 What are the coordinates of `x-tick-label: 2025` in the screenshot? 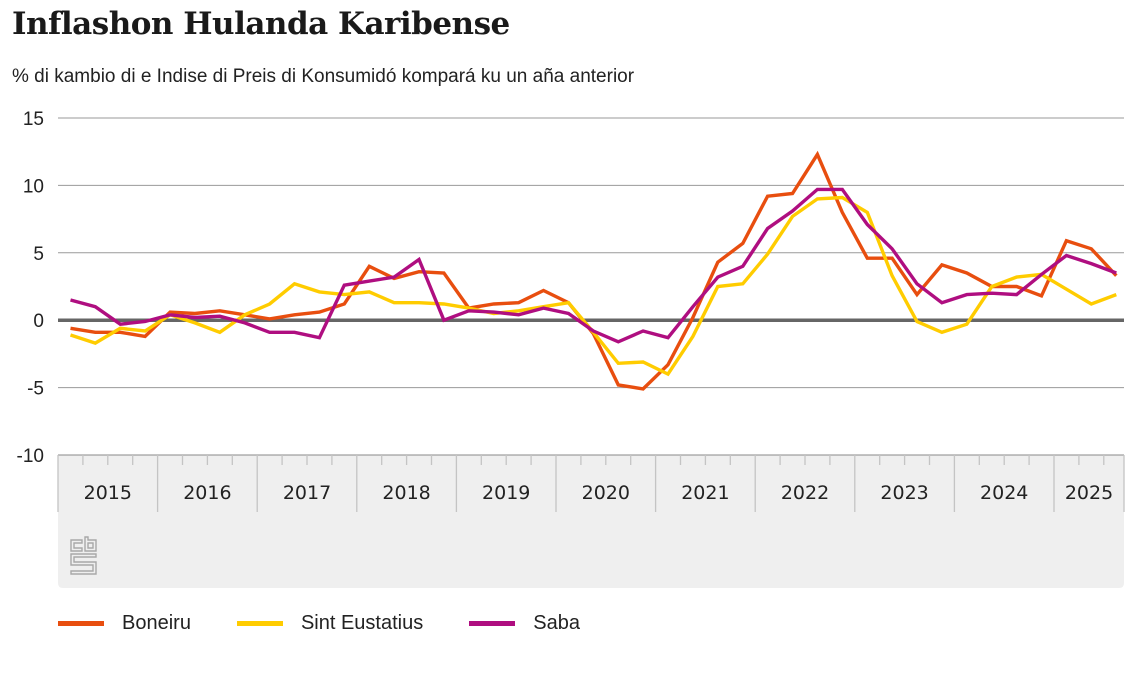 It's located at (1089, 493).